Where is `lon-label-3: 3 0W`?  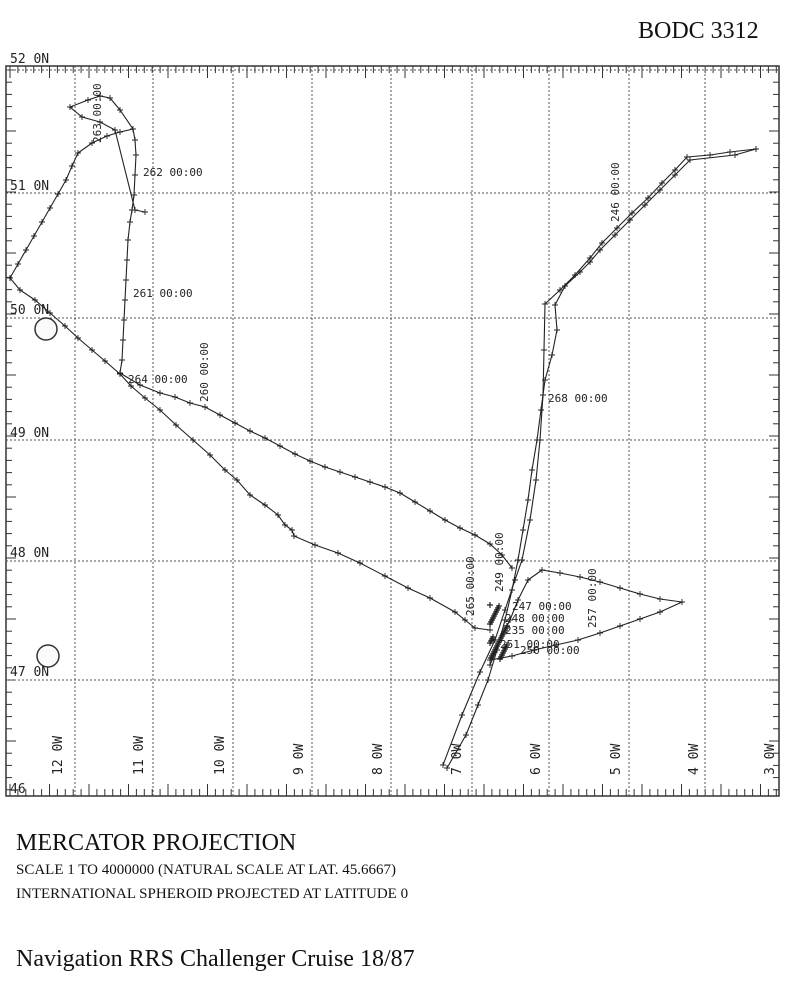 lon-label-3: 3 0W is located at coordinates (770, 759).